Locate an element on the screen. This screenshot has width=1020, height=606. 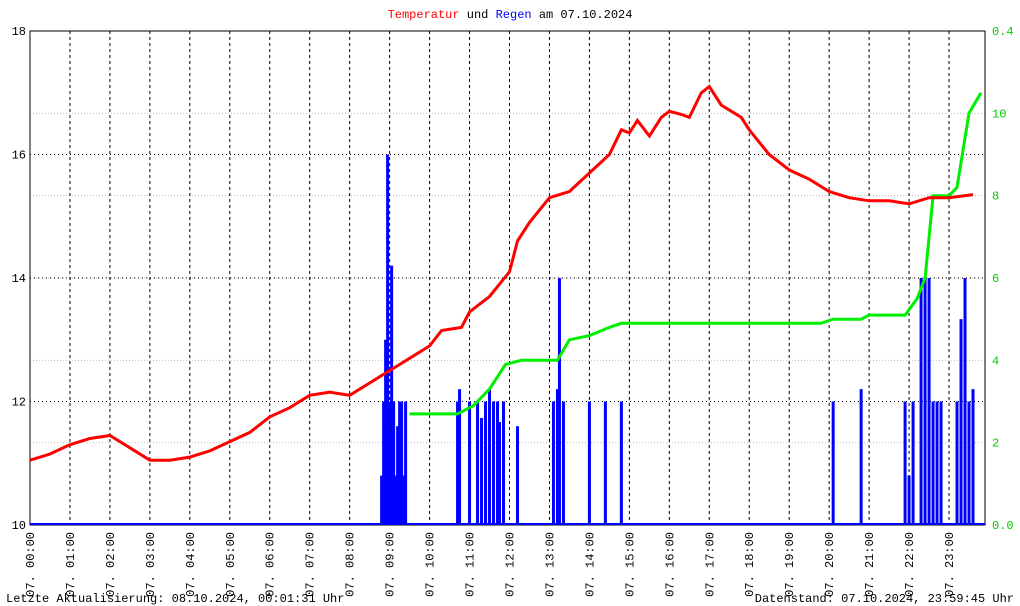
title-temp: Temperatur is located at coordinates (424, 15).